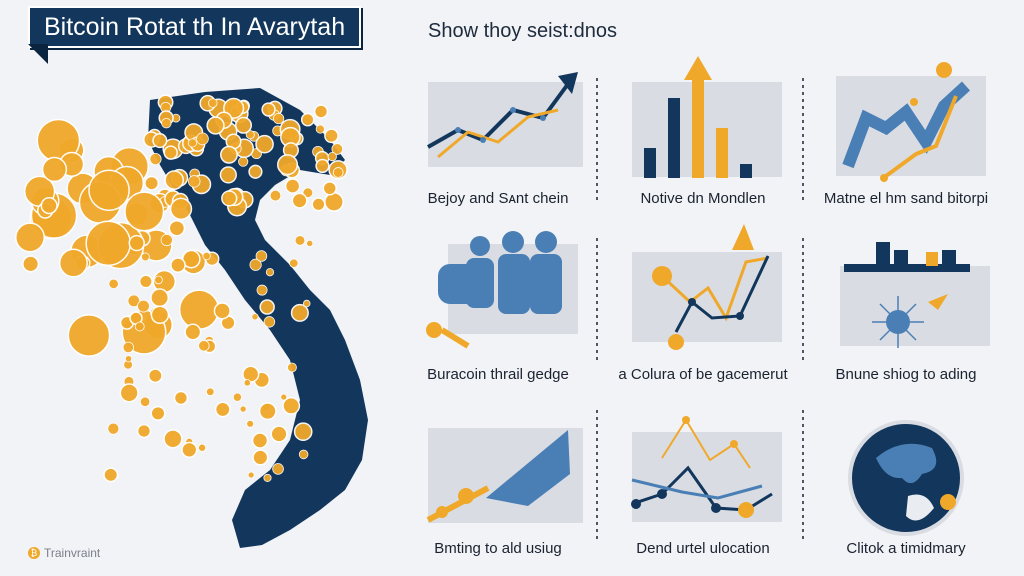 This screenshot has height=576, width=1024. Describe the element at coordinates (522, 31) in the screenshot. I see `page-subtitle: Show thoy seist:dnos` at that location.